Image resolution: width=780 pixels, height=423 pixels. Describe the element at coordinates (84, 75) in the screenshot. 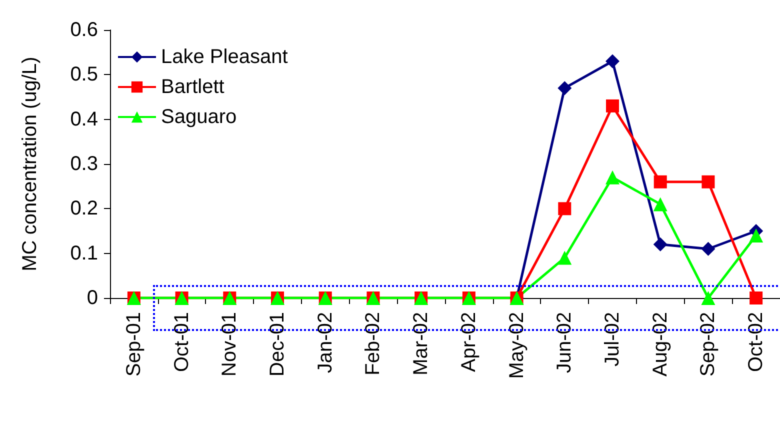

I see `y-tick-label: 0.5` at that location.